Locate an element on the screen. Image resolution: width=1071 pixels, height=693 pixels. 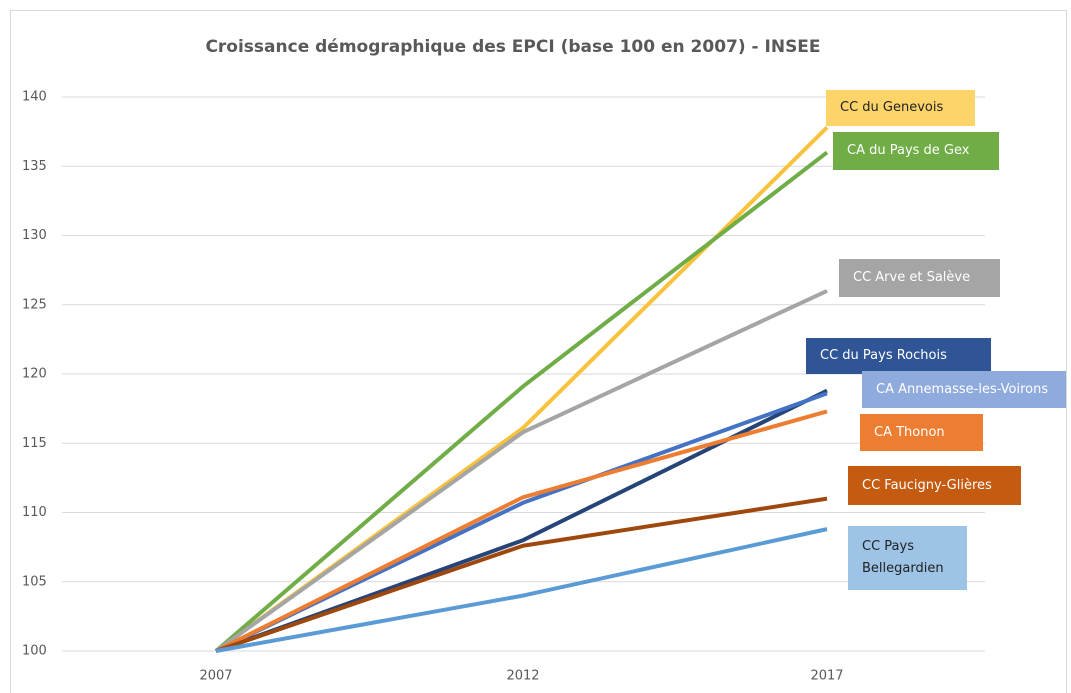
y-tick-label: 105 is located at coordinates (34, 581).